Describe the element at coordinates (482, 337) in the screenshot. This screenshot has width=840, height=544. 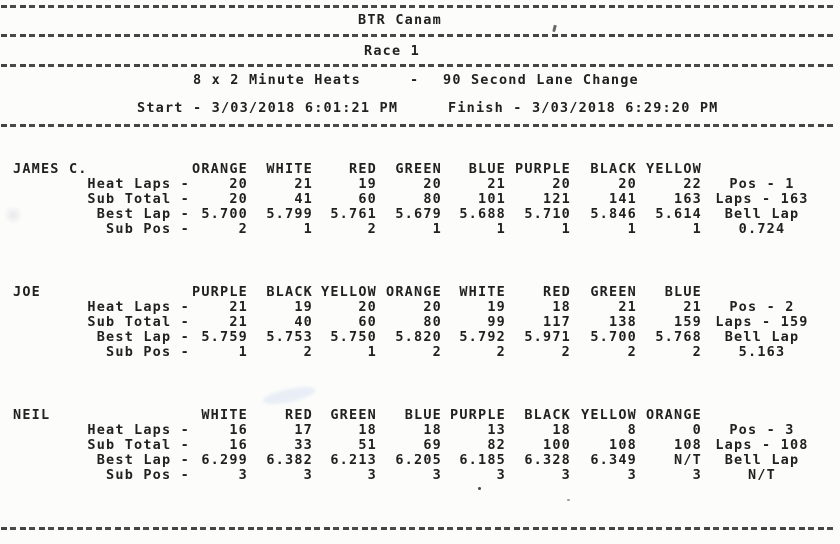
I see `best-lap-value: 5.792` at that location.